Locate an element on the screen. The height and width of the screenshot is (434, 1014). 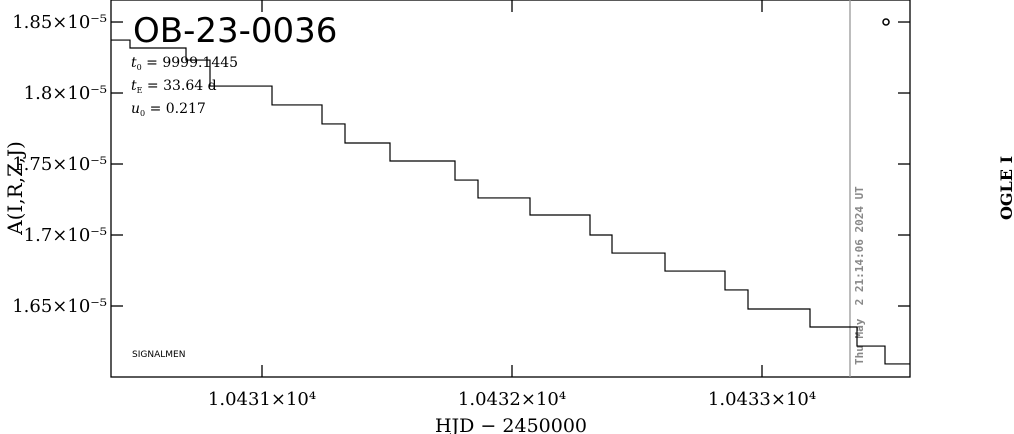
x-axis-label: HJD − 2450000 is located at coordinates (511, 424).